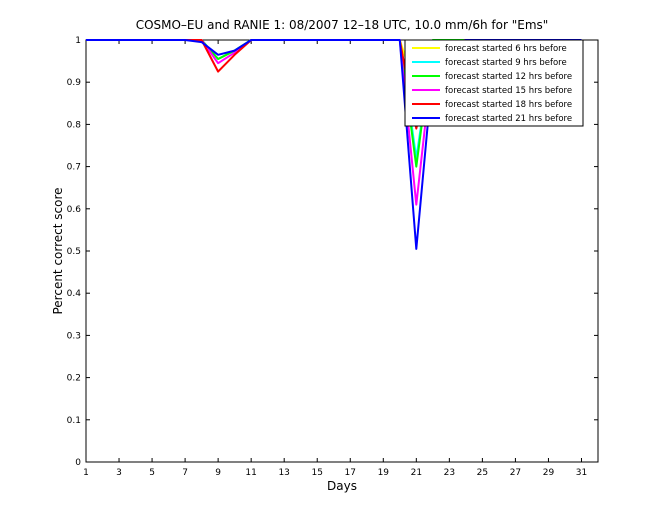 The height and width of the screenshot is (520, 660). Describe the element at coordinates (342, 486) in the screenshot. I see `x-axis-label: Days` at that location.